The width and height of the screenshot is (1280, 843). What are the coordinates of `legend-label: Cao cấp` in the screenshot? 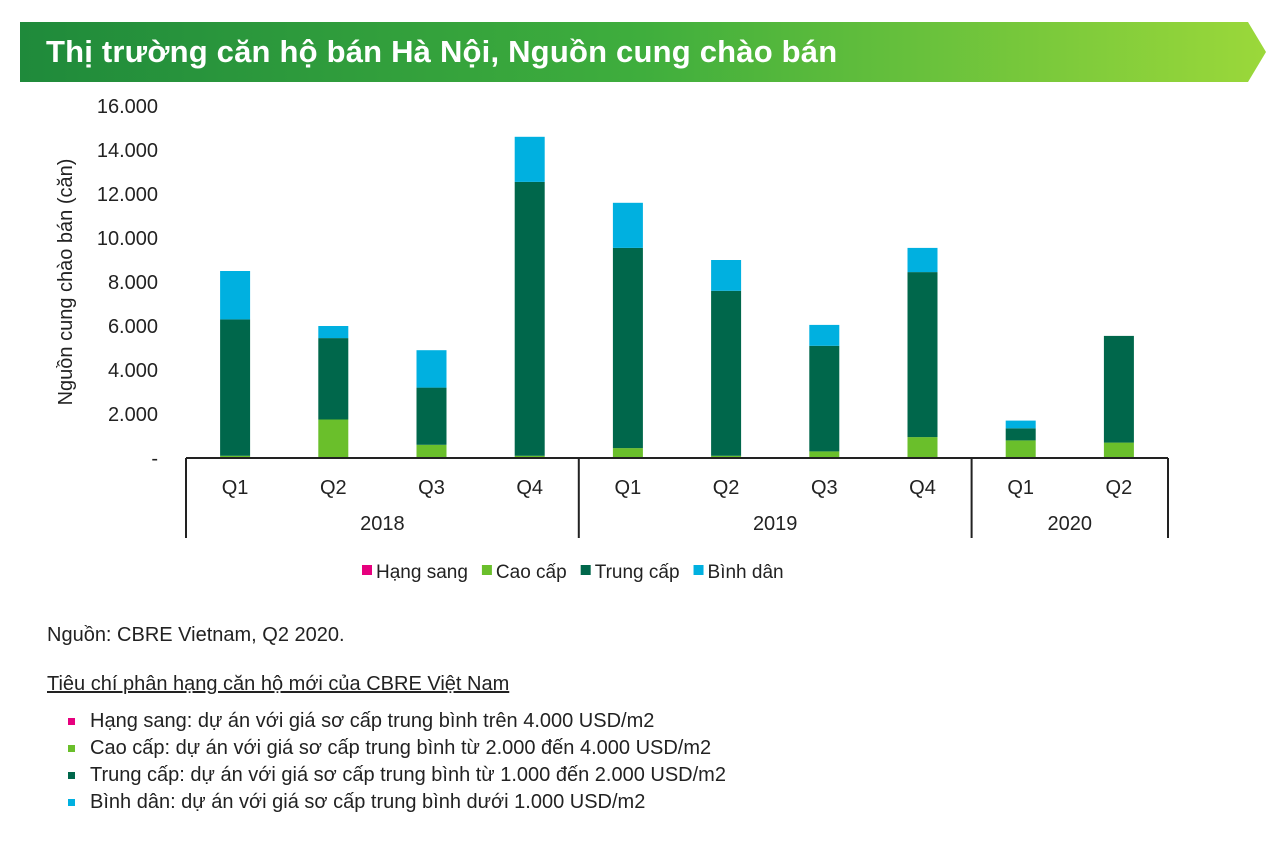 It's located at (531, 572).